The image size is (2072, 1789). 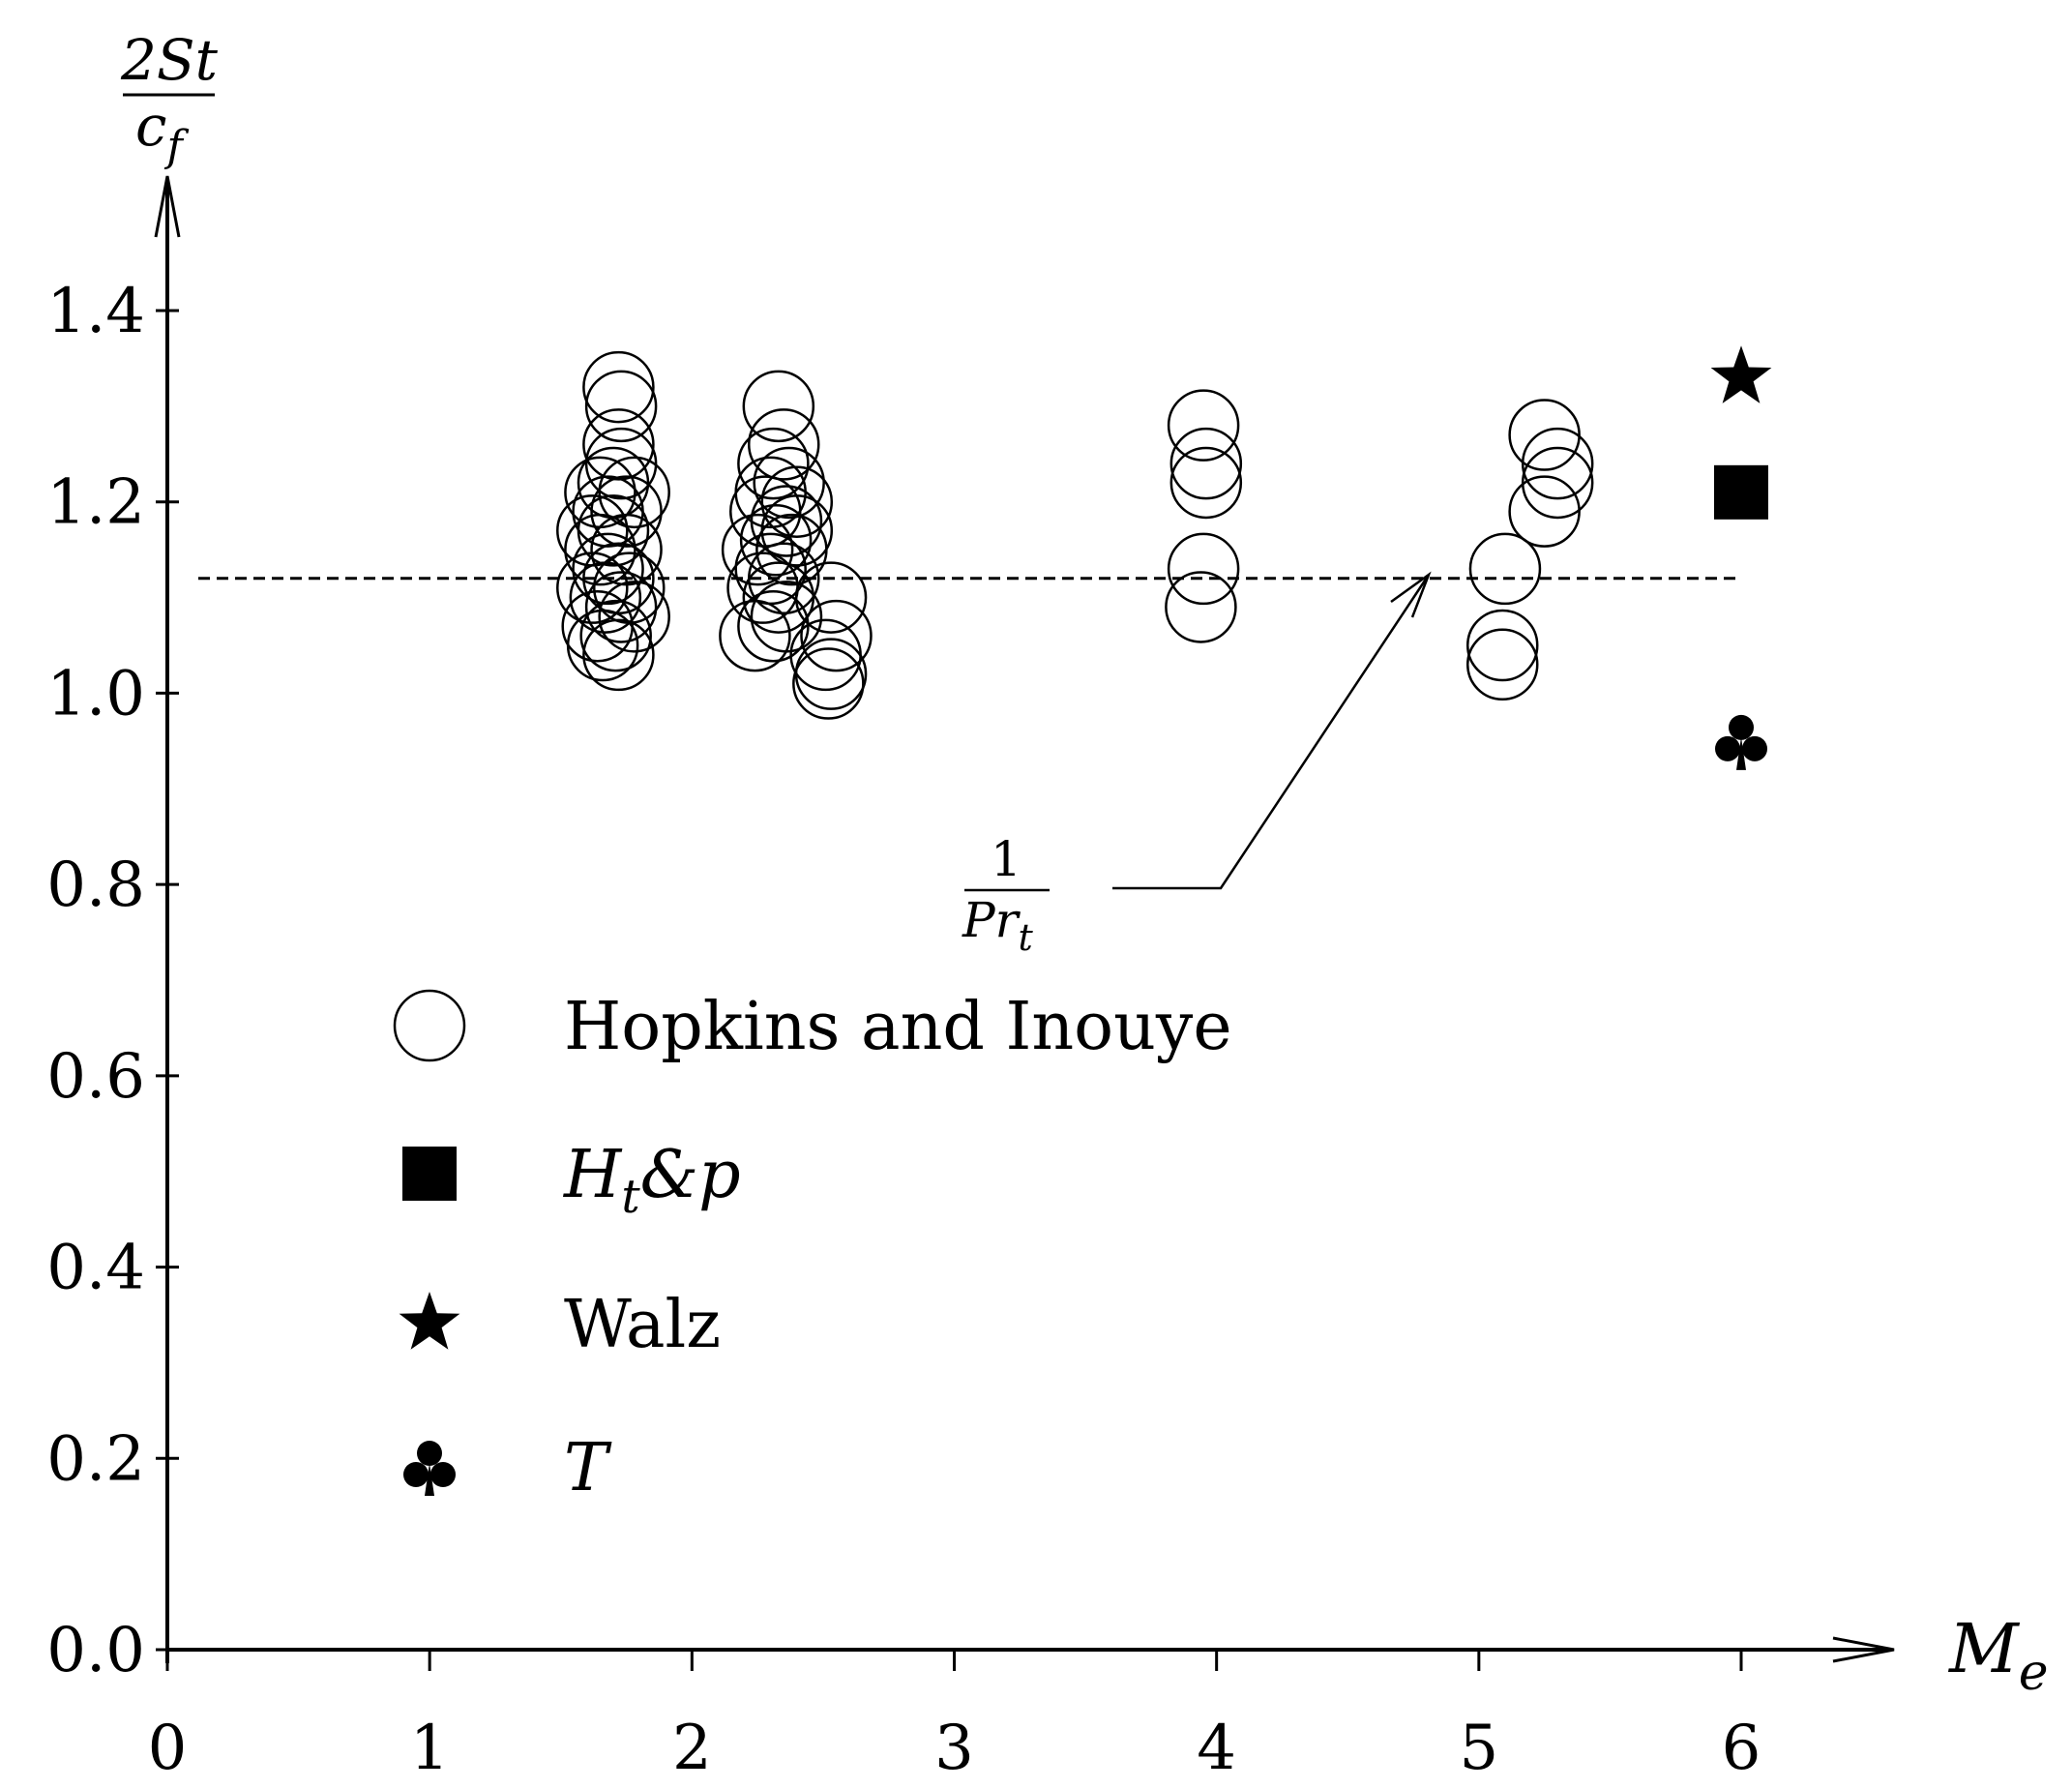 What do you see at coordinates (95, 886) in the screenshot?
I see `y-tick-label: 0.8` at bounding box center [95, 886].